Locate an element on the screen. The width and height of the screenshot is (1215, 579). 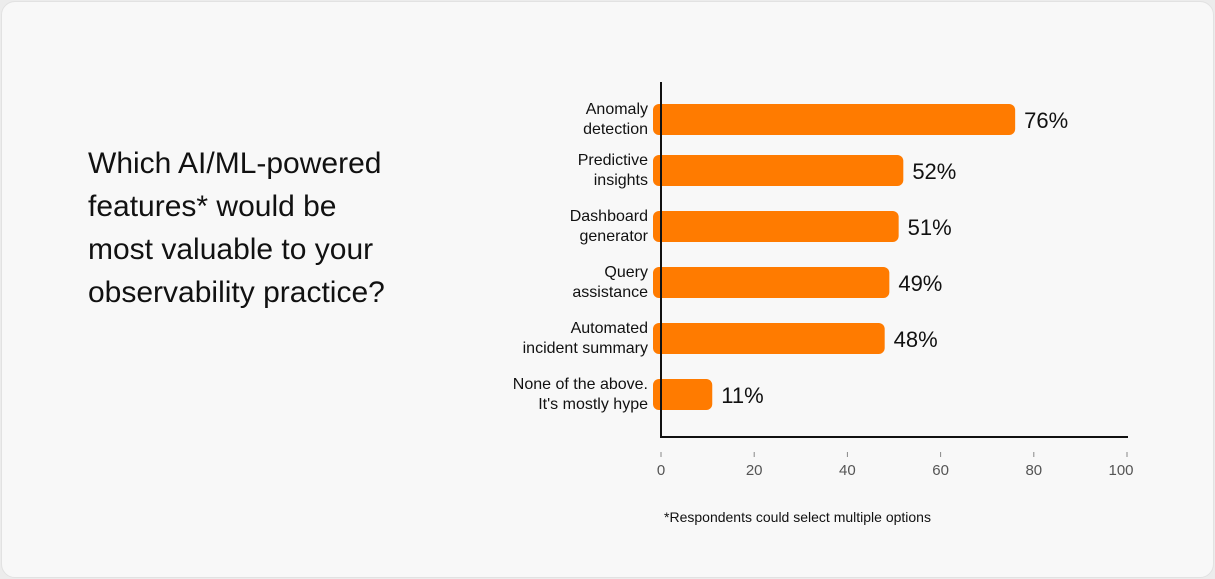
x-tick-label: 100 is located at coordinates (1120, 470).